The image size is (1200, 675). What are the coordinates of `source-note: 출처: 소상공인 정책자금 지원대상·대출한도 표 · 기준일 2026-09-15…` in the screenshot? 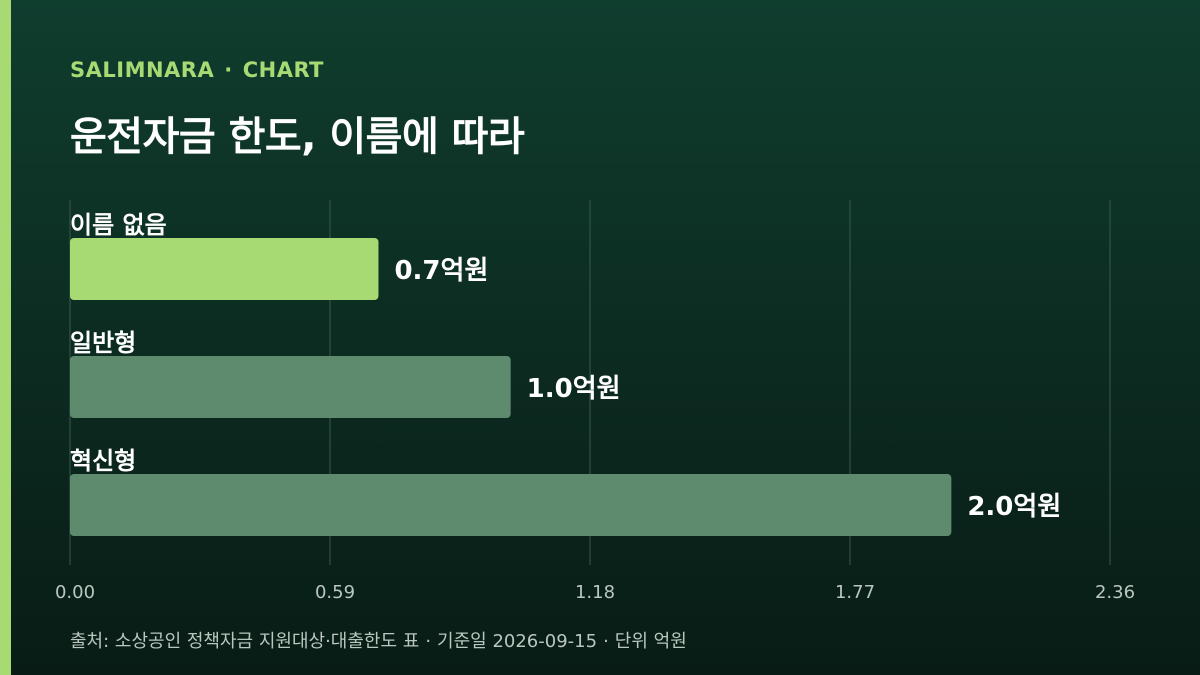 It's located at (378, 640).